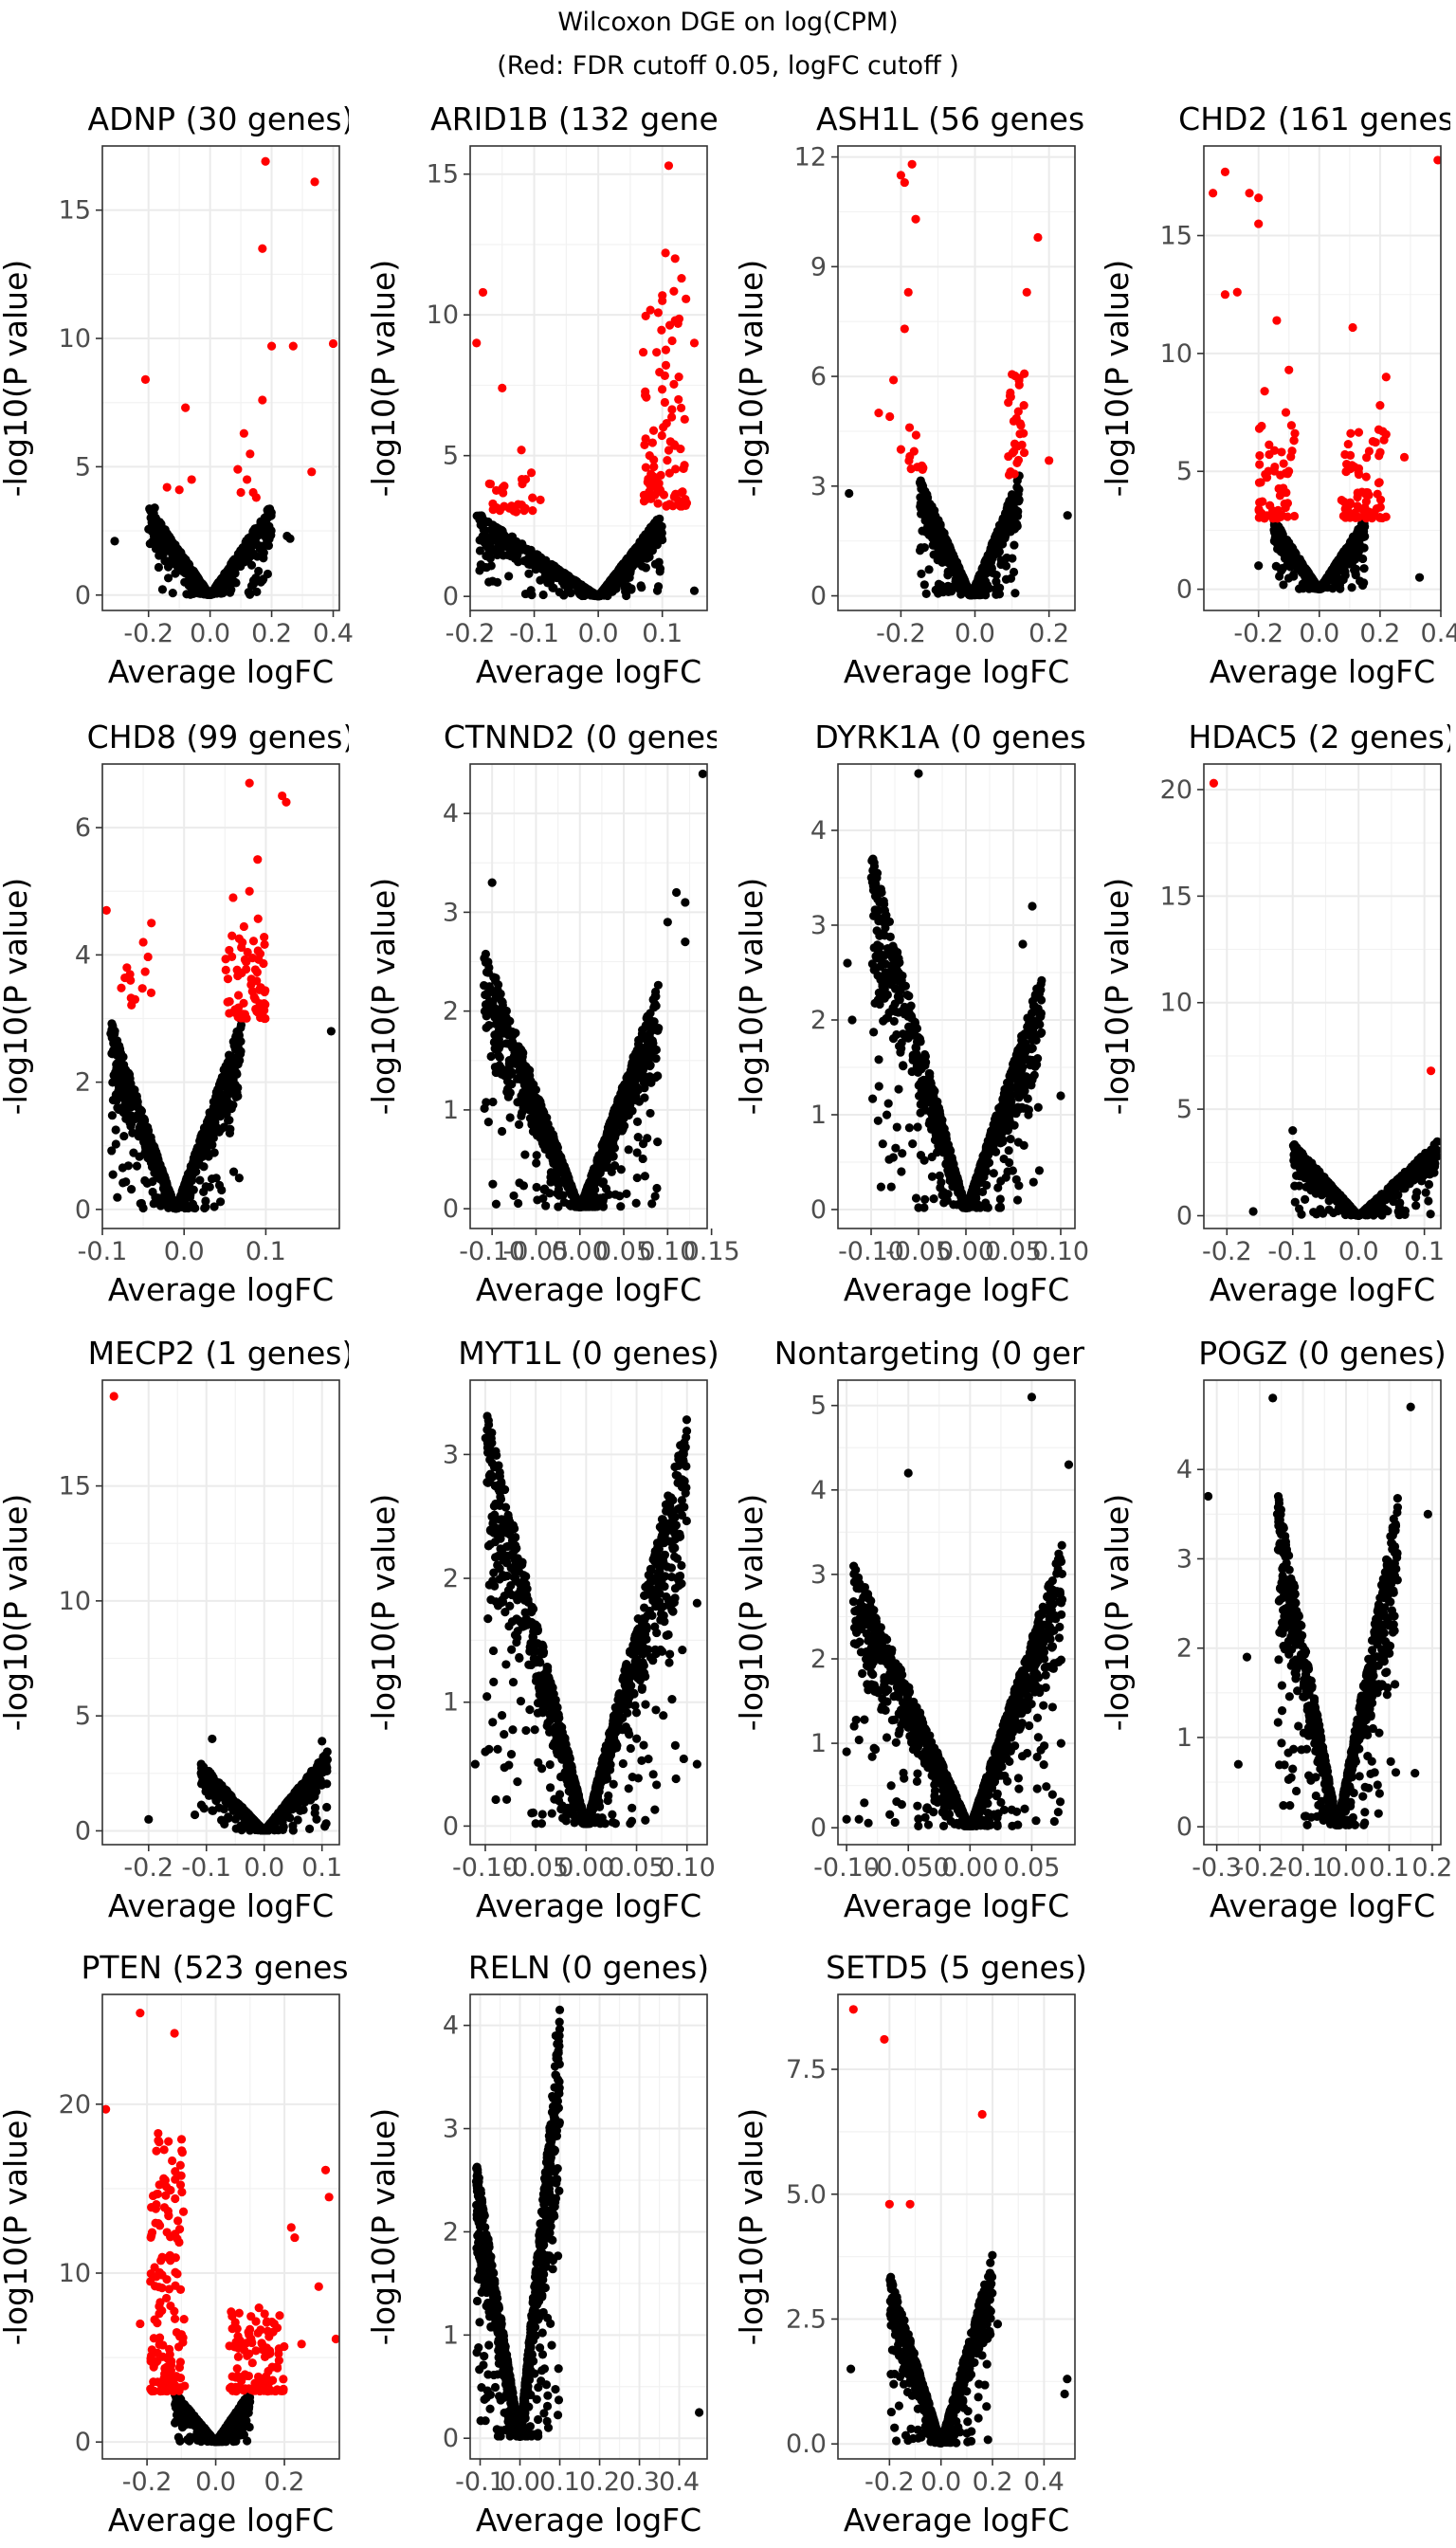 This screenshot has height=2548, width=1456. What do you see at coordinates (443, 315) in the screenshot?
I see `y-tick-label: 10` at bounding box center [443, 315].